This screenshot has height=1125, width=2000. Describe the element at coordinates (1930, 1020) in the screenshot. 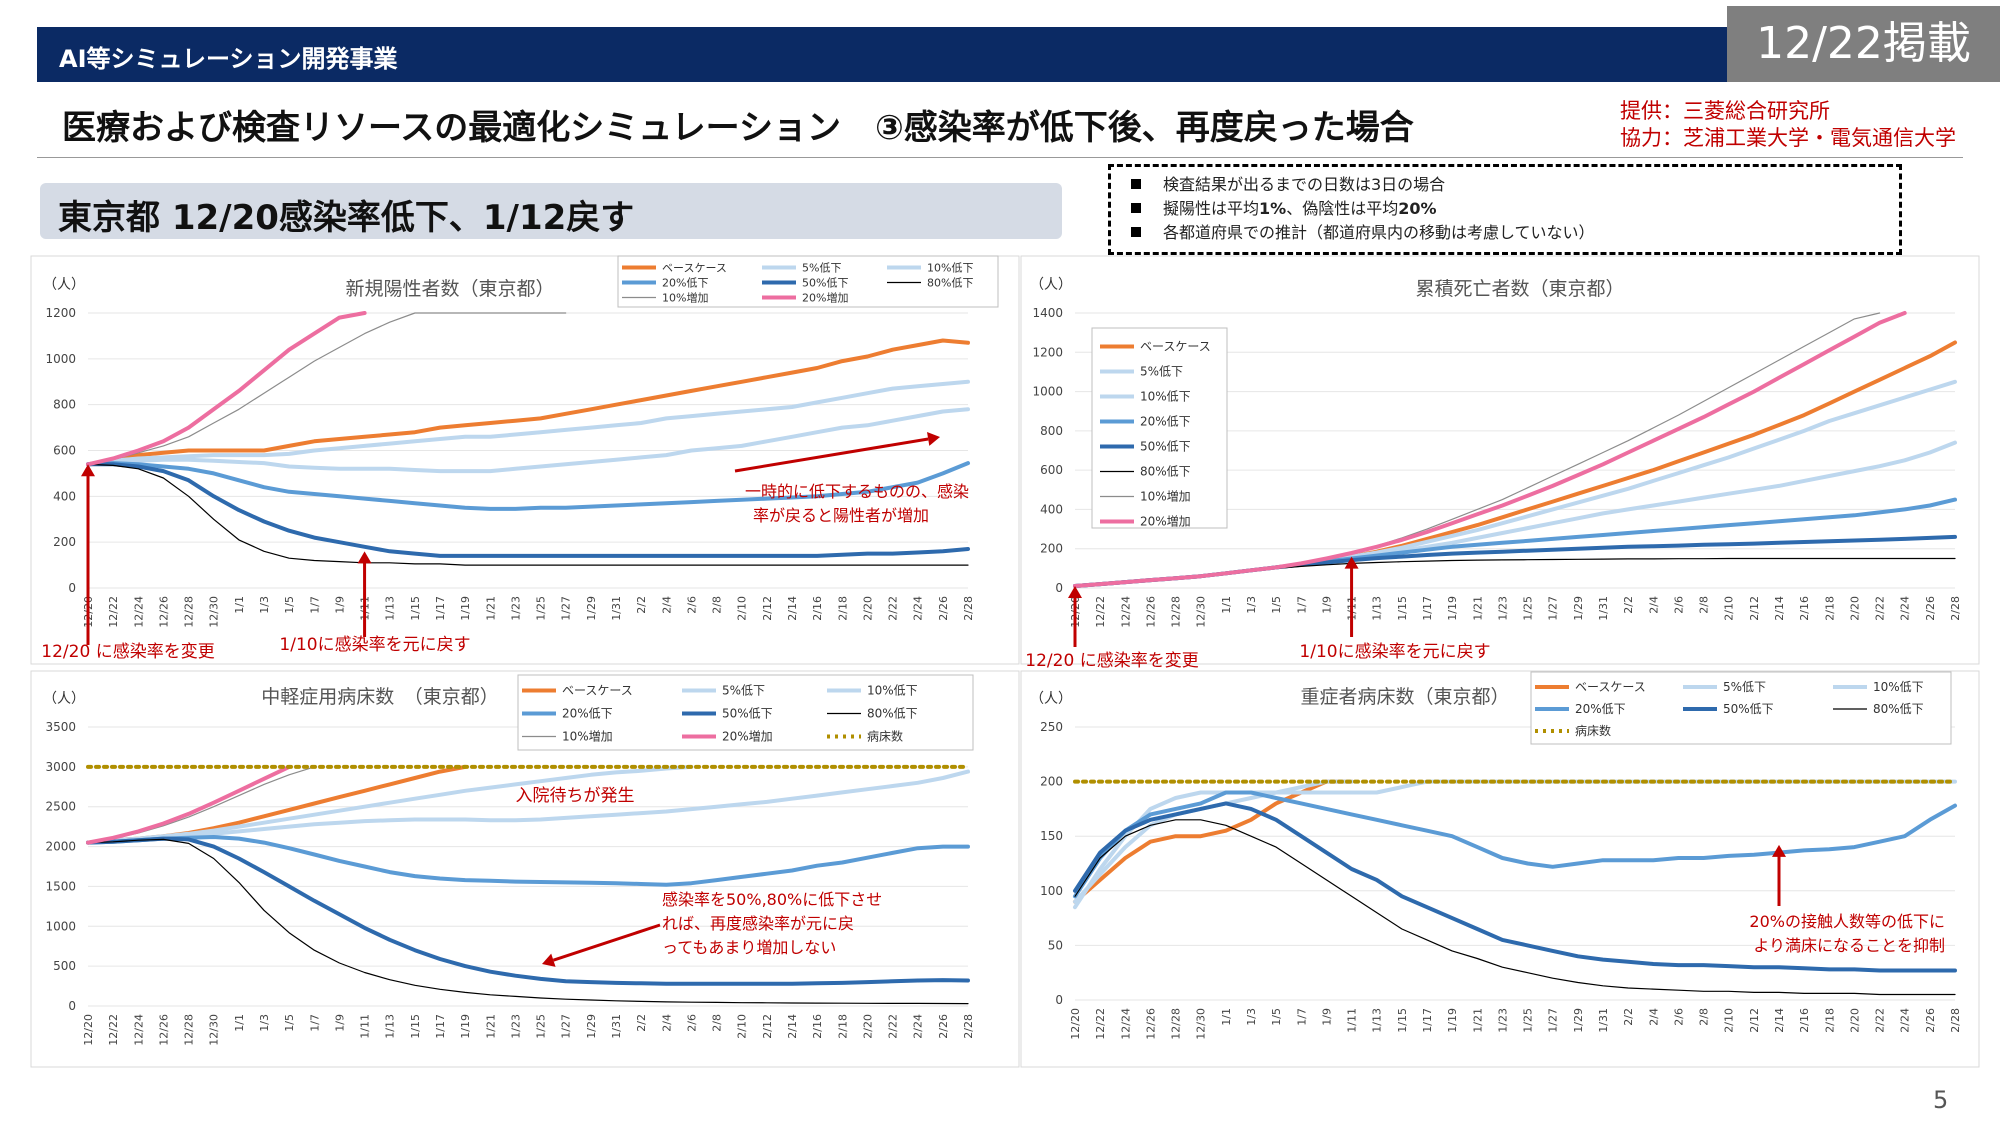

I see `x-tick-label: 2/26` at that location.